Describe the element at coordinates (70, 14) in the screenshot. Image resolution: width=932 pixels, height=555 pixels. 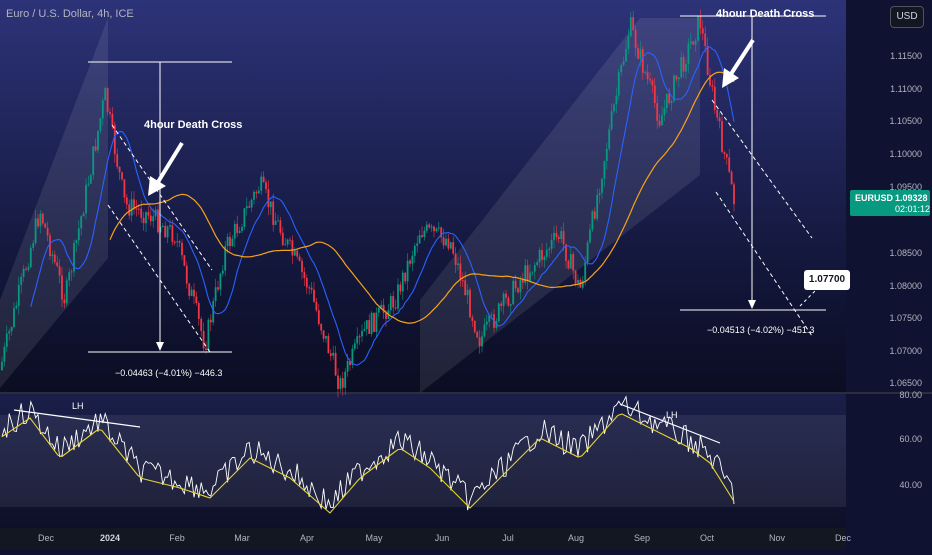
I see `symbol-title: Euro / U.S. Dollar, 4h, ICE` at that location.